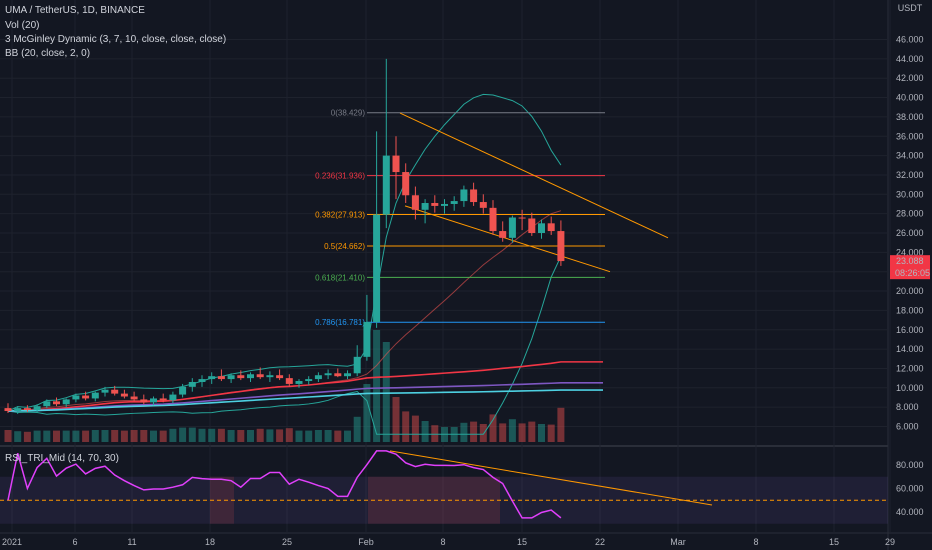  Describe the element at coordinates (75, 10) in the screenshot. I see `symbol-legend: UMA / TetherUS, 1D, BINANCE` at that location.